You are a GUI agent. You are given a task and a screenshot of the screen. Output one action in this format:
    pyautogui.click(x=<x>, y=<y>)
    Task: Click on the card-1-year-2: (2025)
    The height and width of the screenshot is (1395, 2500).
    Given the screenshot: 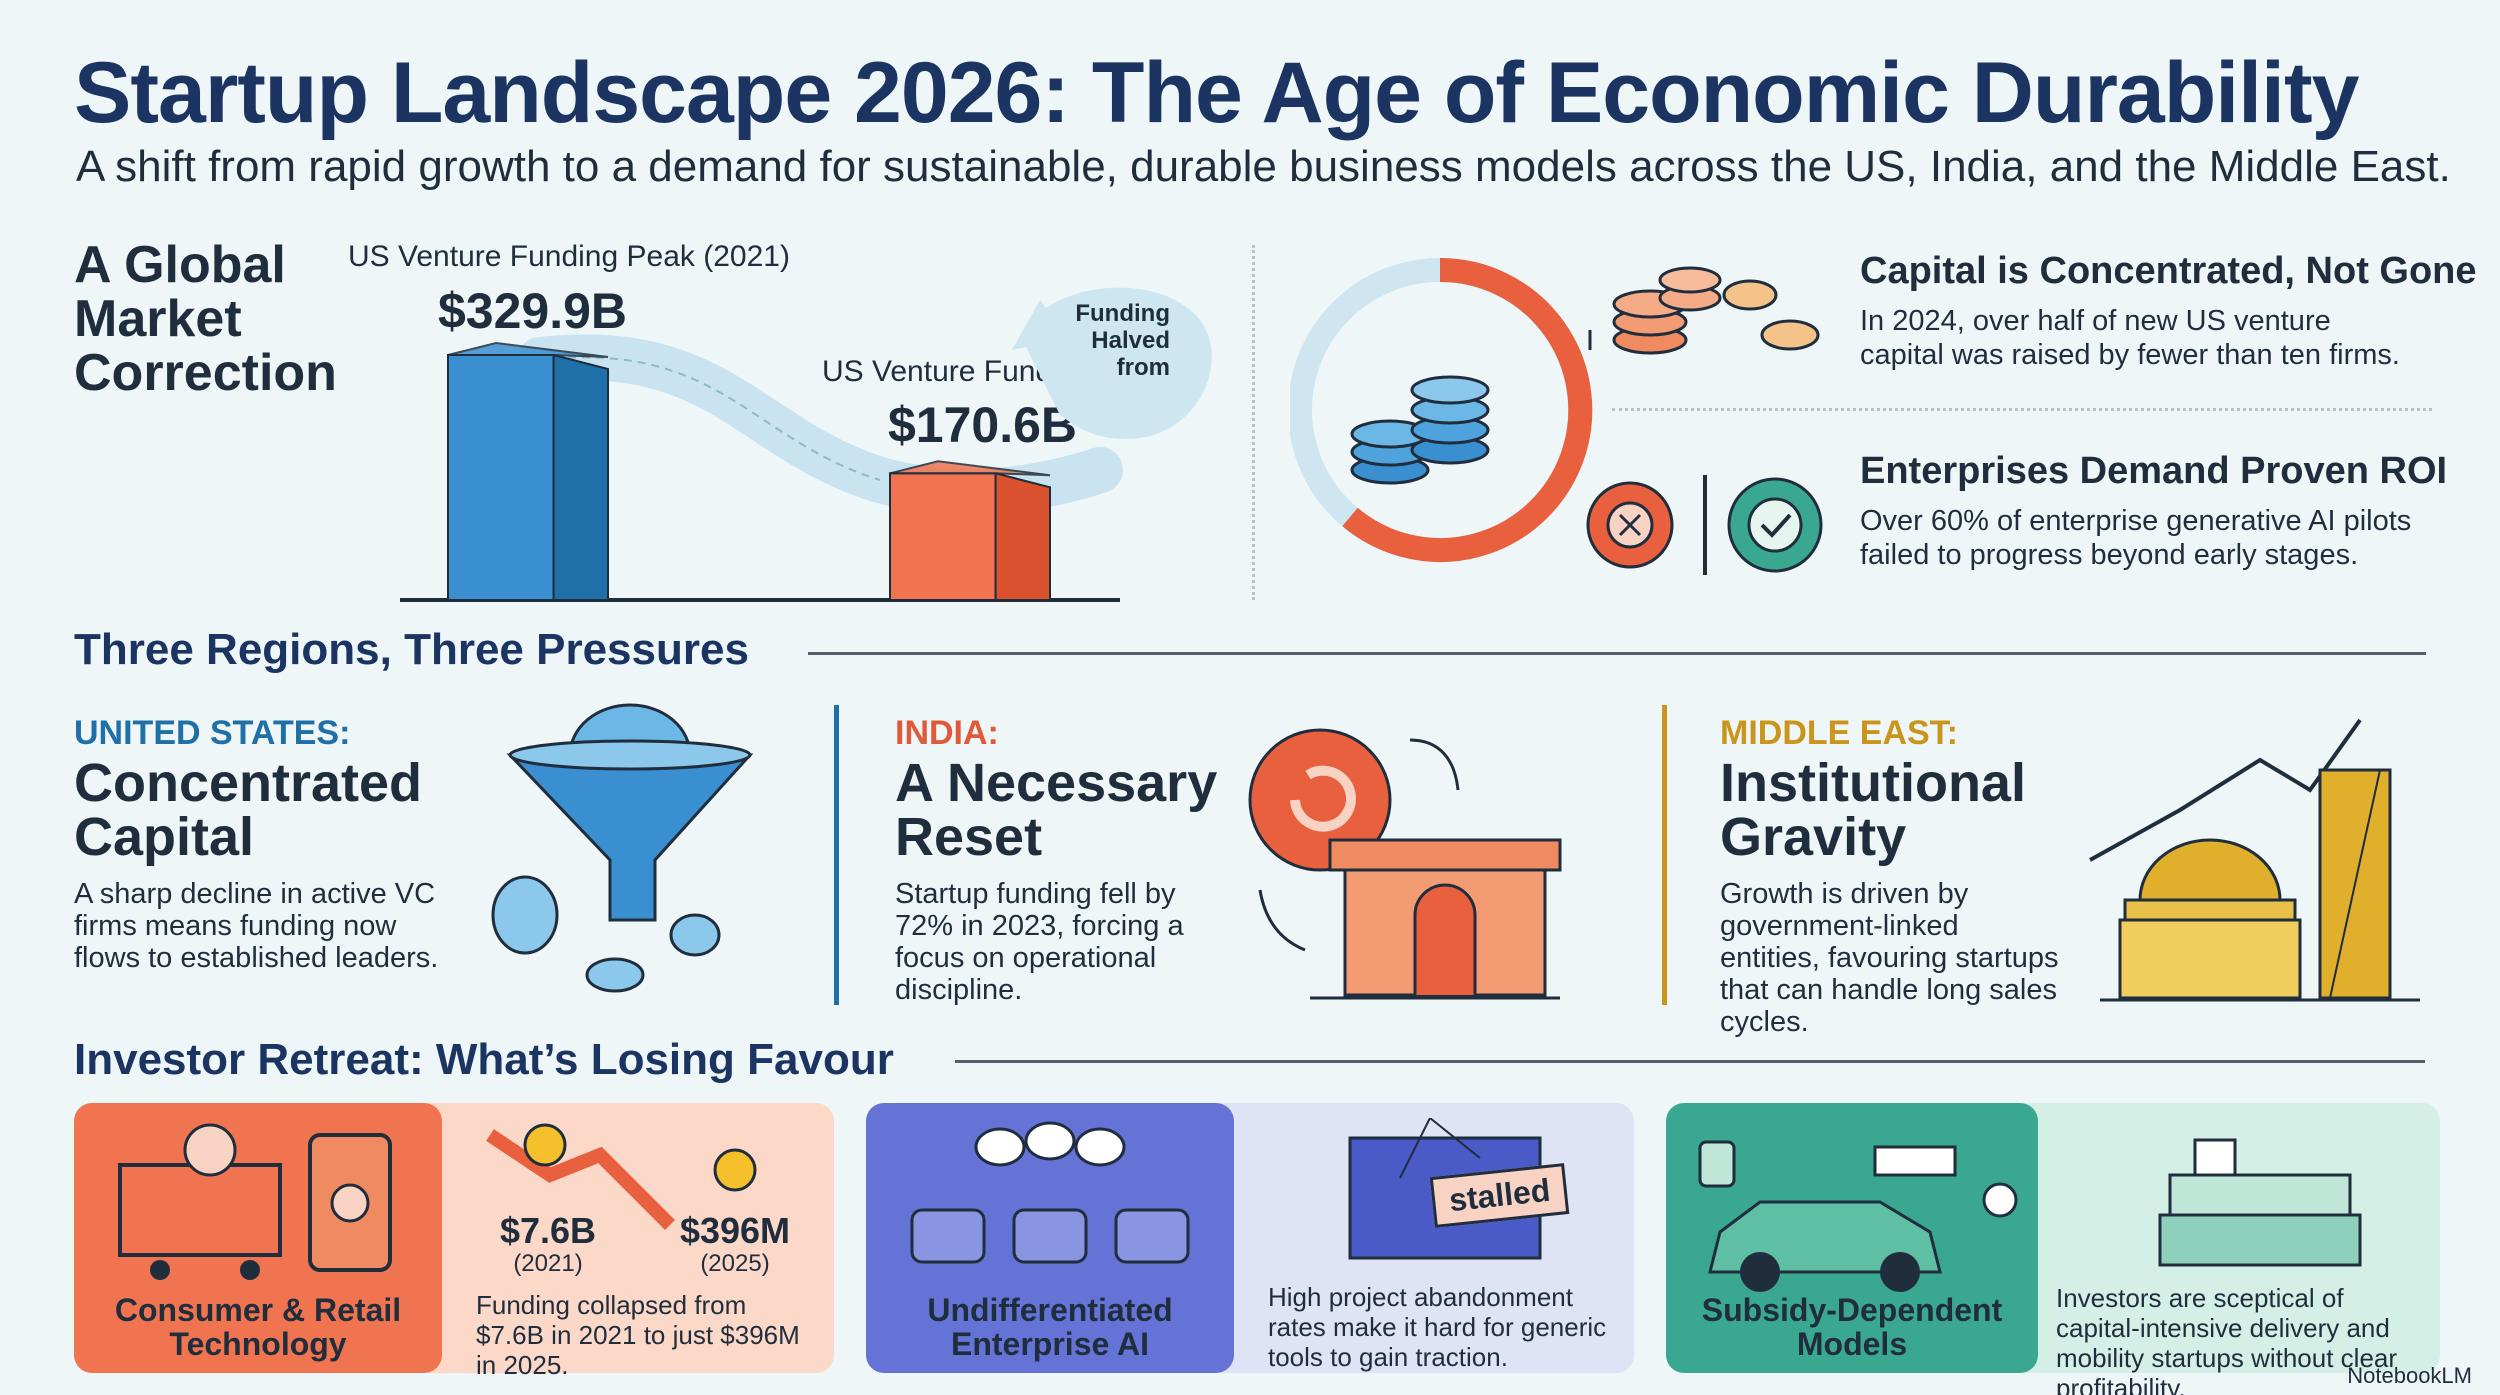 What is the action you would take?
    pyautogui.click(x=735, y=1263)
    